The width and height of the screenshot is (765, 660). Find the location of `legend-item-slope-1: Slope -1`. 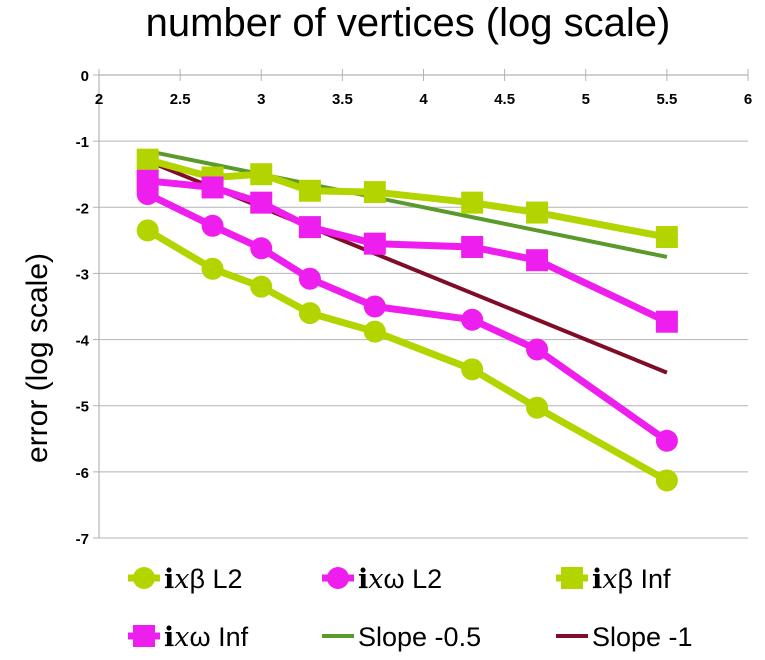

legend-item-slope-1: Slope -1 is located at coordinates (624, 637).